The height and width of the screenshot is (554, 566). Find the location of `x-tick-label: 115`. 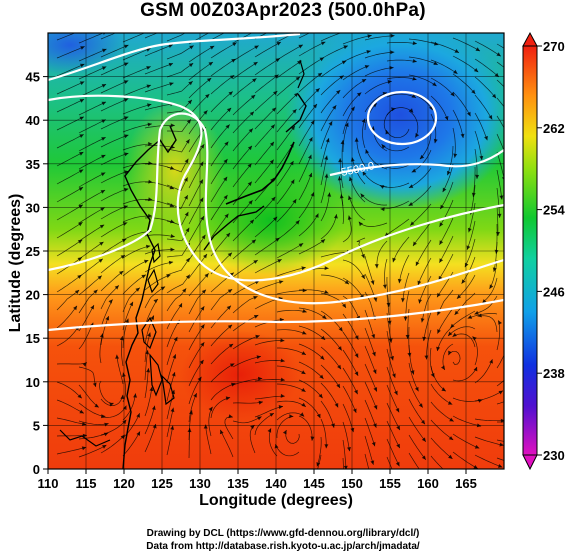

x-tick-label: 115 is located at coordinates (86, 483).